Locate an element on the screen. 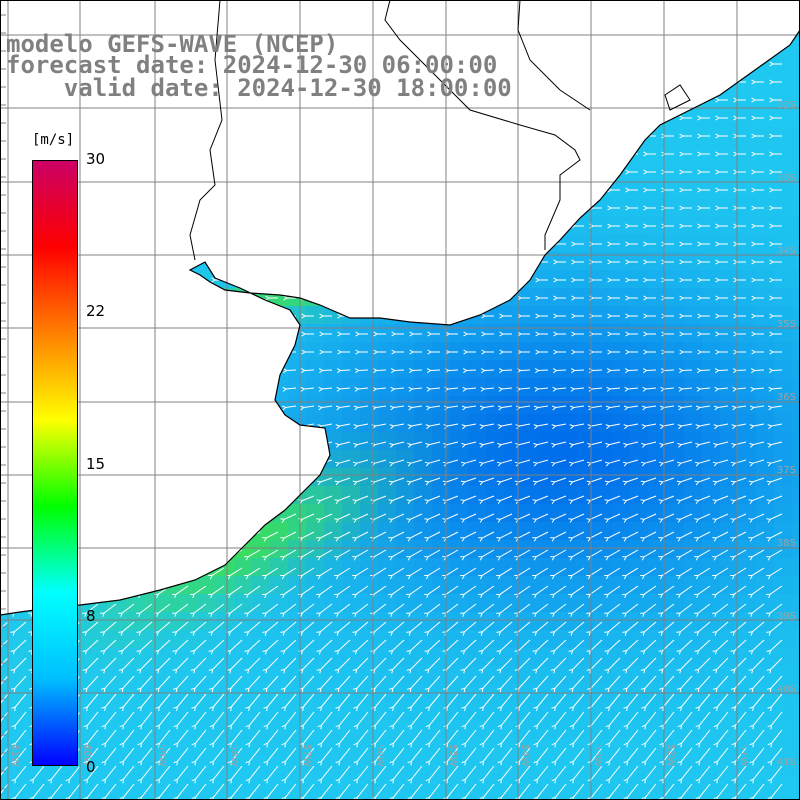  lat-label: 40S is located at coordinates (786, 689).